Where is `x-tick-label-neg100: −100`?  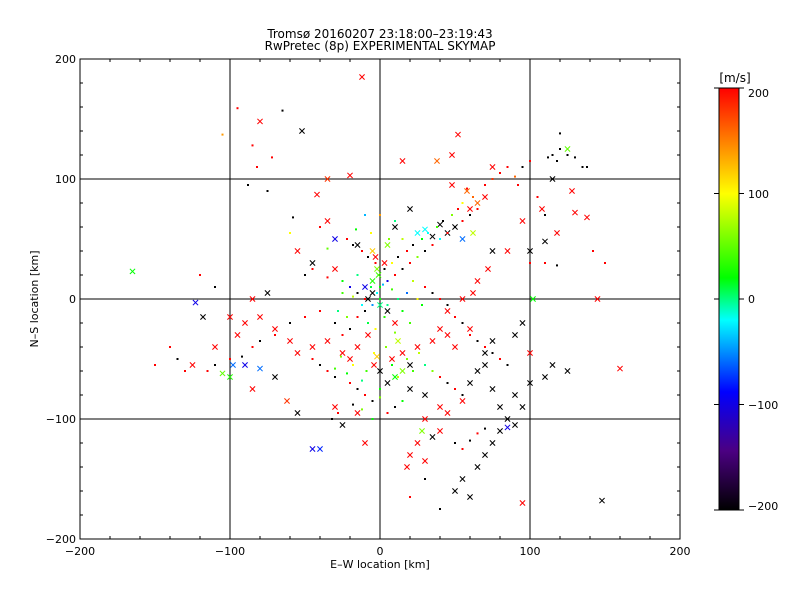 x-tick-label-neg100: −100 is located at coordinates (230, 551).